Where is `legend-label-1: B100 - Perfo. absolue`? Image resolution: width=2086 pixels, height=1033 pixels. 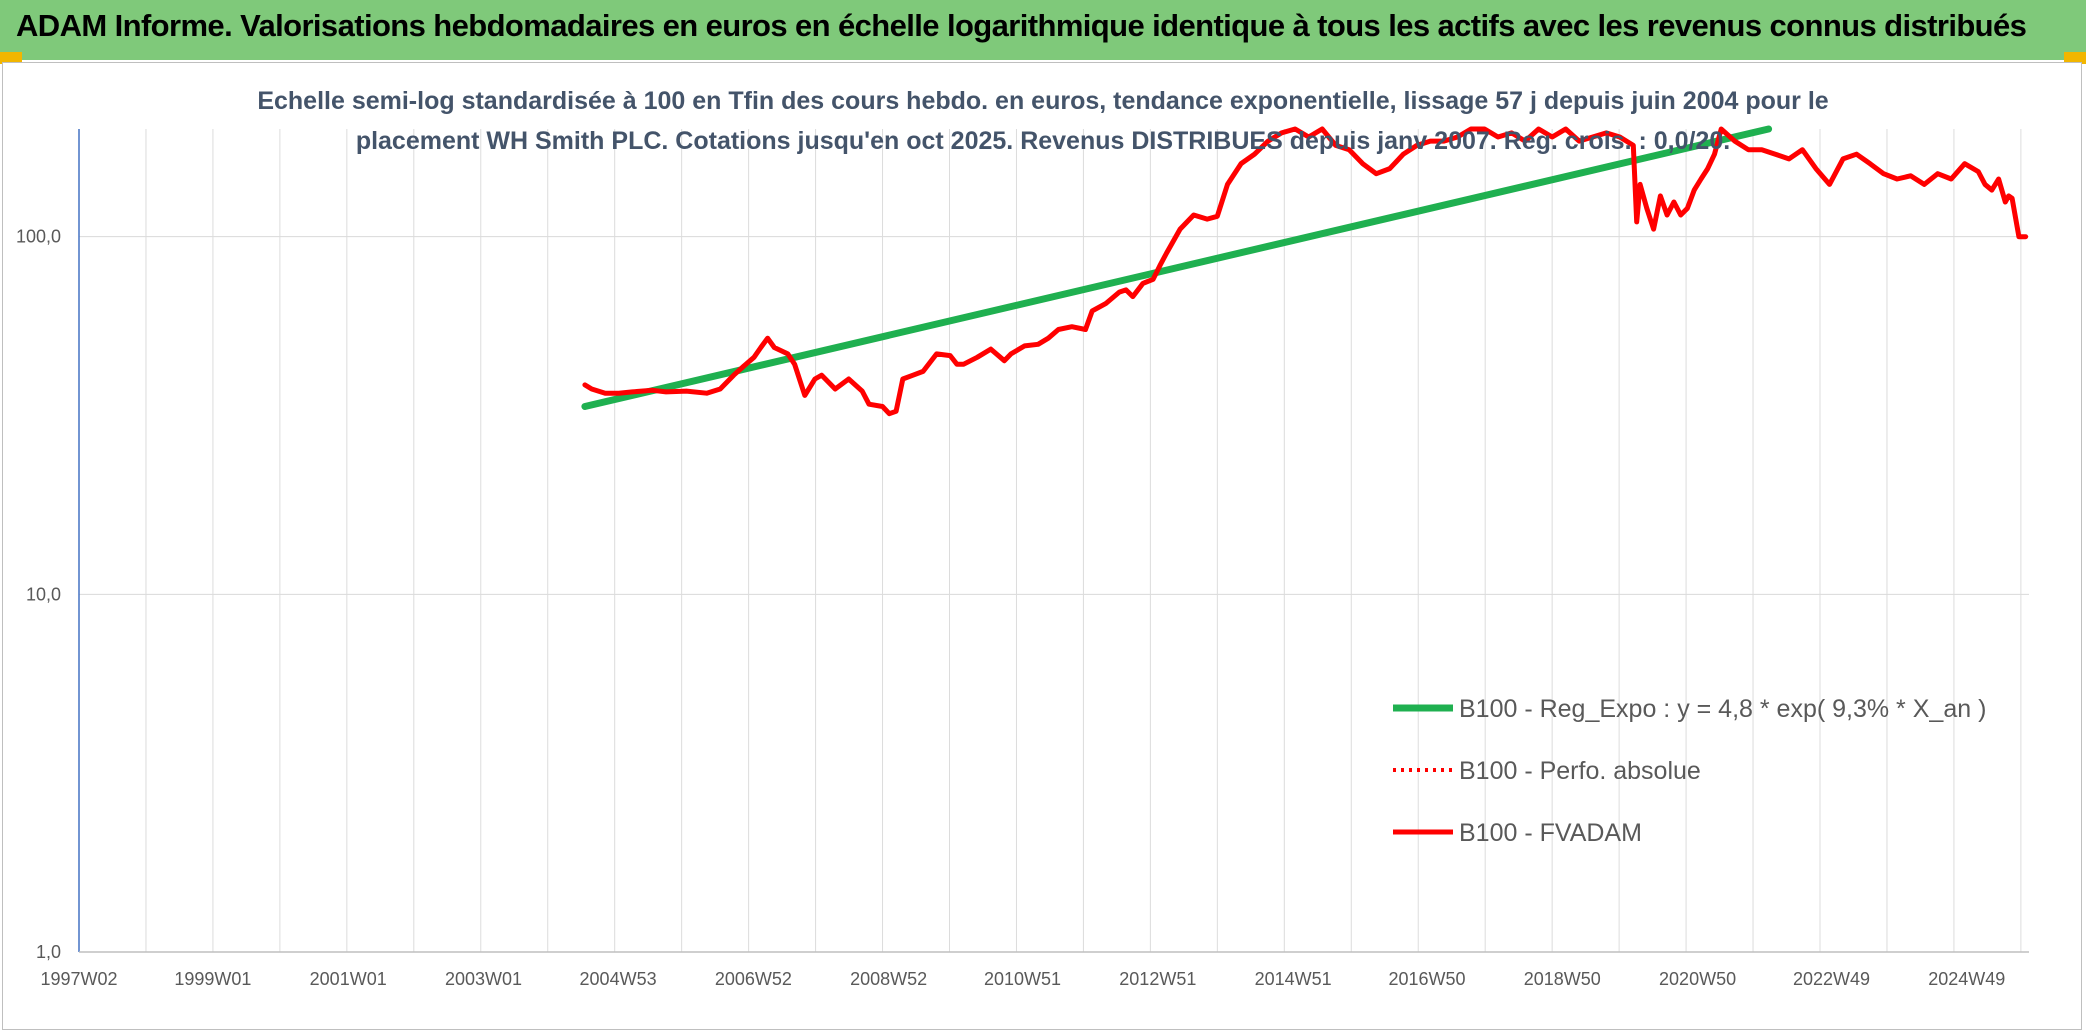 legend-label-1: B100 - Perfo. absolue is located at coordinates (1580, 771).